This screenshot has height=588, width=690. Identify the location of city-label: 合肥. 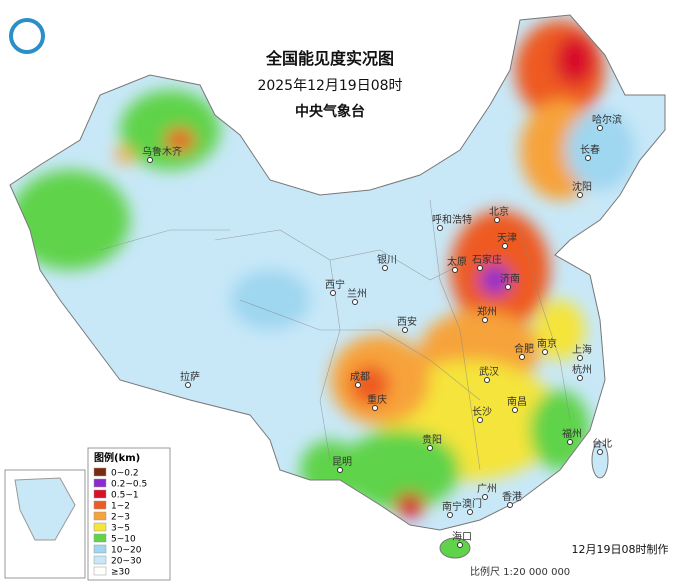
(524, 348).